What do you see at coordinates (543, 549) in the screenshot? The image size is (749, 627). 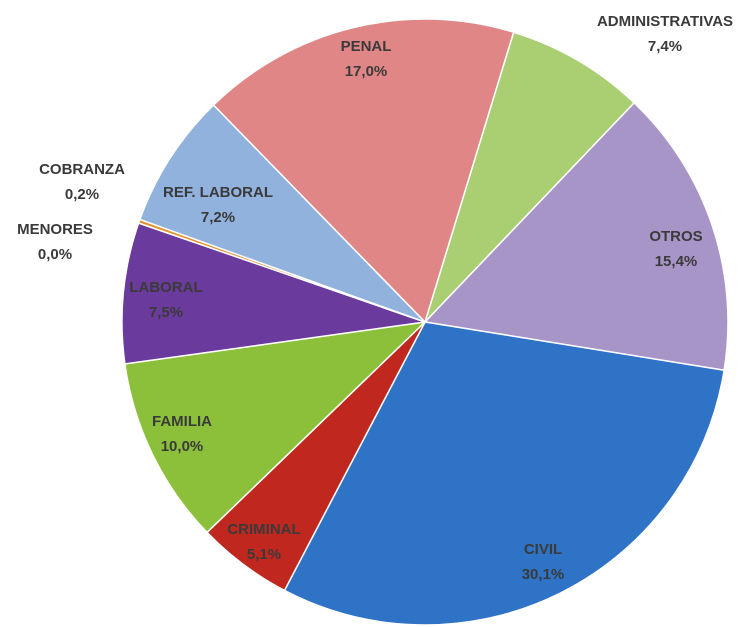 I see `slice-label: CIVIL` at bounding box center [543, 549].